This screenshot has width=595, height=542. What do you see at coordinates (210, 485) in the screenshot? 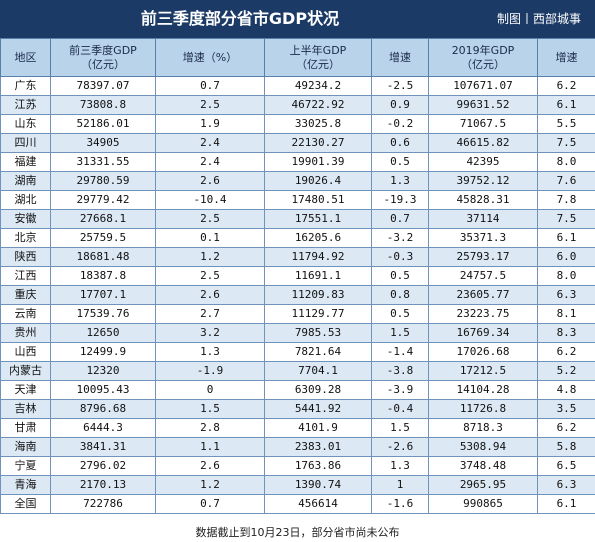
I see `value-cell: 1.2` at bounding box center [210, 485].